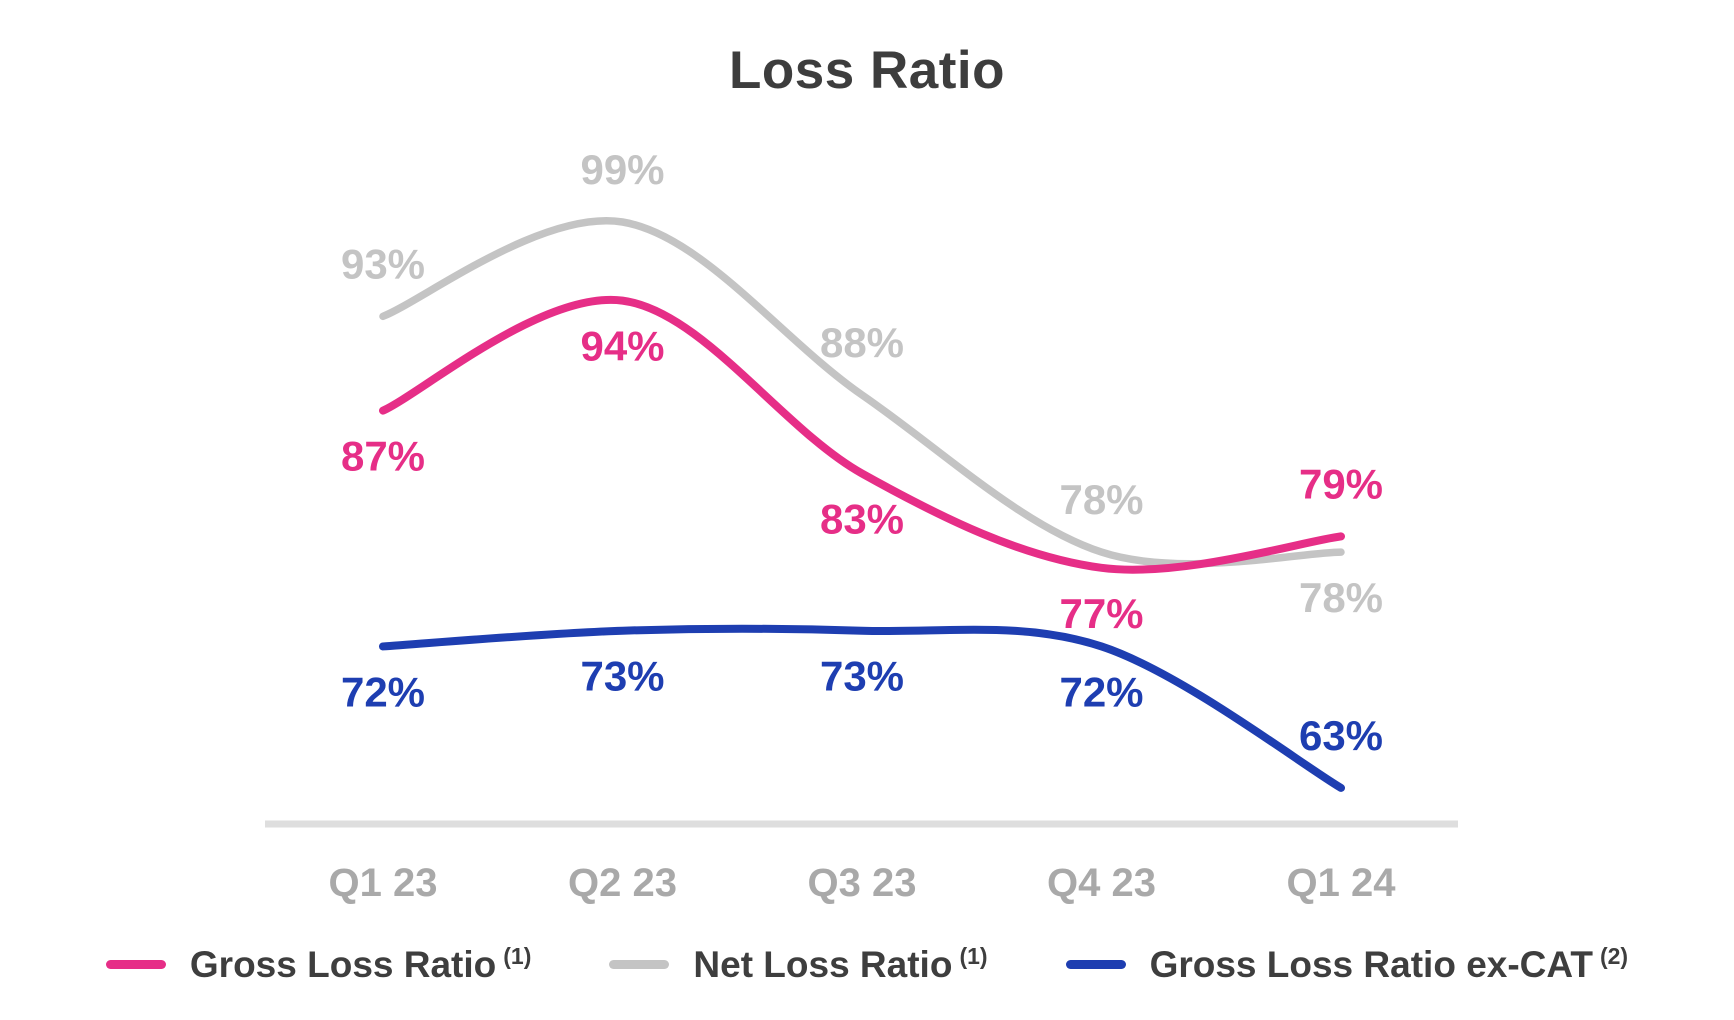 The height and width of the screenshot is (1020, 1734). Describe the element at coordinates (862, 883) in the screenshot. I see `x-tick-label: Q3 23` at that location.